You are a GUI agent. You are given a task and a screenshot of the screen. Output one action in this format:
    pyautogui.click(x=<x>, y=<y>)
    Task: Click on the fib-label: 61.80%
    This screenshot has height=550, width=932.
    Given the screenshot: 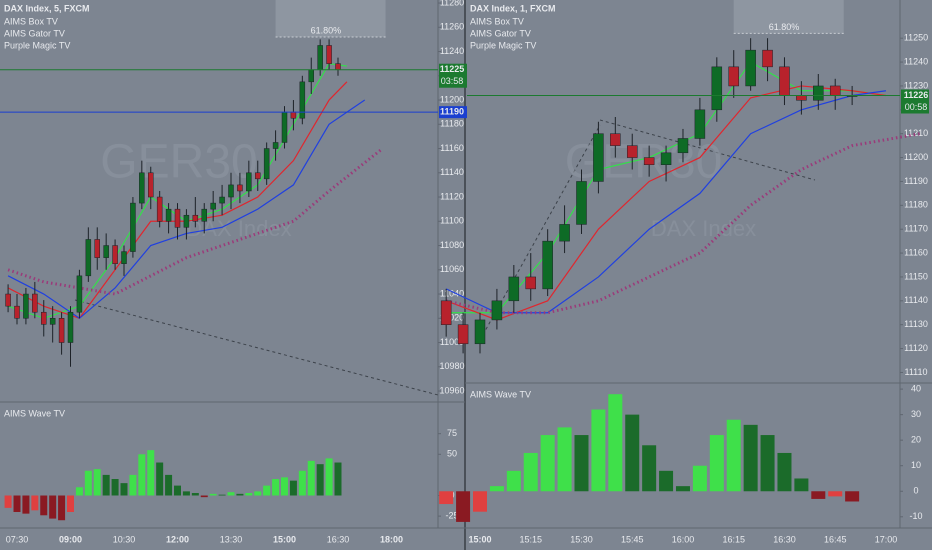 What is the action you would take?
    pyautogui.click(x=326, y=30)
    